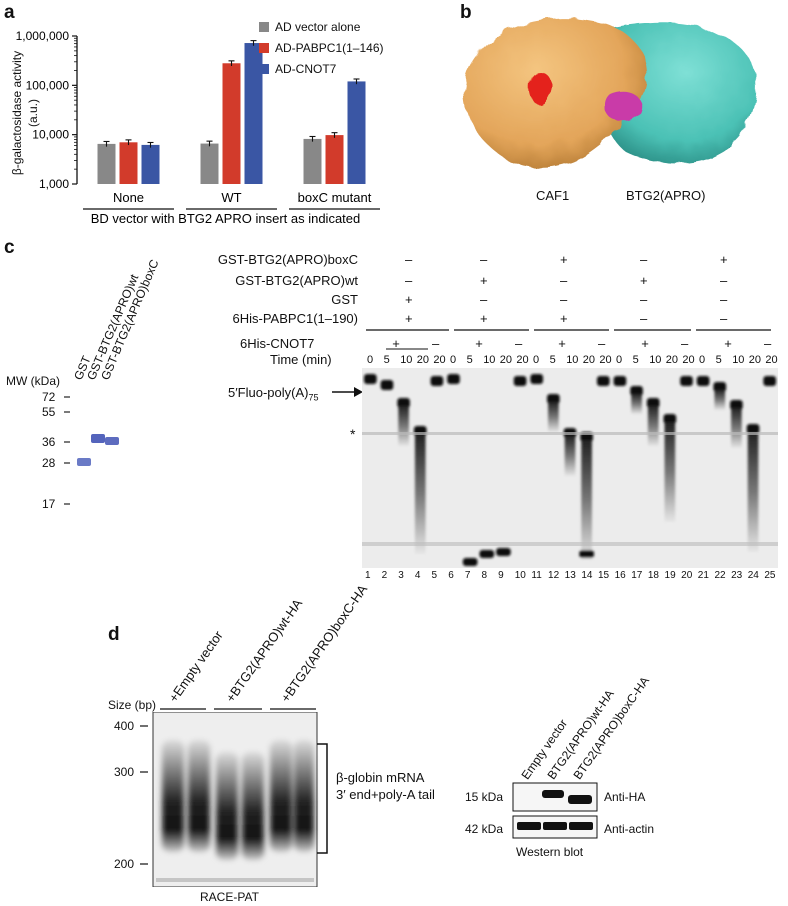  What do you see at coordinates (501, 575) in the screenshot?
I see `lane-number: 9` at bounding box center [501, 575].